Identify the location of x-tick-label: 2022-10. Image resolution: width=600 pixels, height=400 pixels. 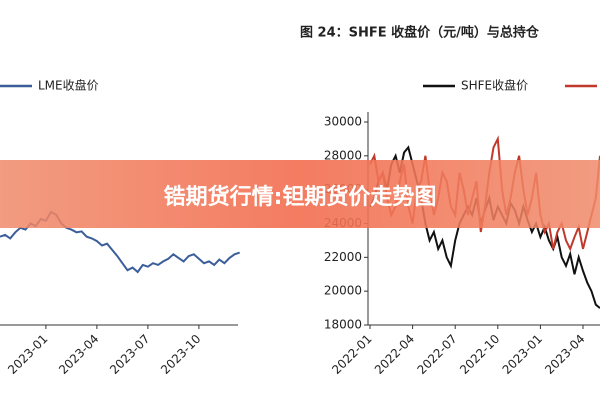
(479, 354).